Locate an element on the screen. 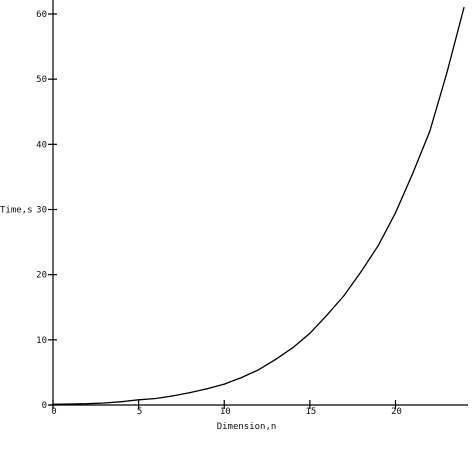  x-tick-label: 15 is located at coordinates (310, 412).